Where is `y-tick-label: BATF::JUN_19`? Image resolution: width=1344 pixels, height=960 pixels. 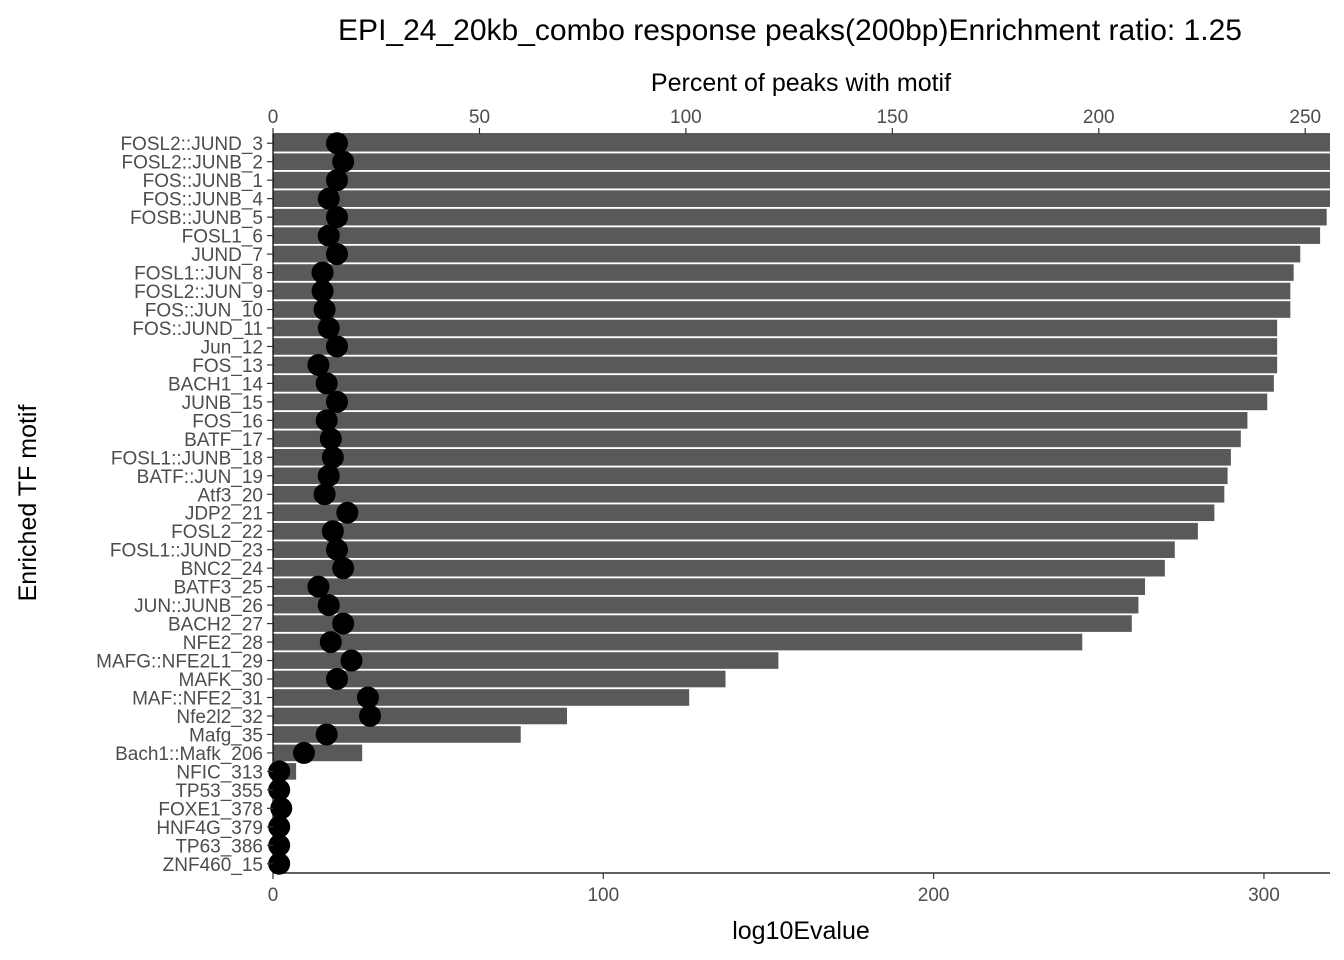 y-tick-label: BATF::JUN_19 is located at coordinates (200, 477).